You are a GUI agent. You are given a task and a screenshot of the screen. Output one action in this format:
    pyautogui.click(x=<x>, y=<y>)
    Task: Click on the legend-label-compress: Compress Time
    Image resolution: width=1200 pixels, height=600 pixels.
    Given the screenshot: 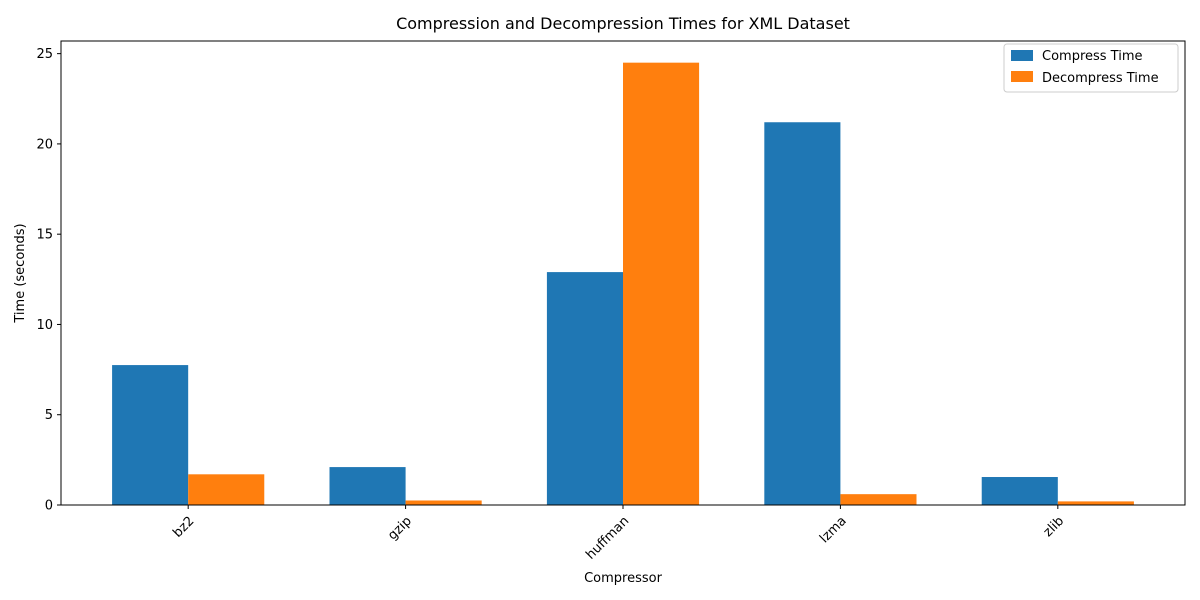 What is the action you would take?
    pyautogui.click(x=1092, y=56)
    